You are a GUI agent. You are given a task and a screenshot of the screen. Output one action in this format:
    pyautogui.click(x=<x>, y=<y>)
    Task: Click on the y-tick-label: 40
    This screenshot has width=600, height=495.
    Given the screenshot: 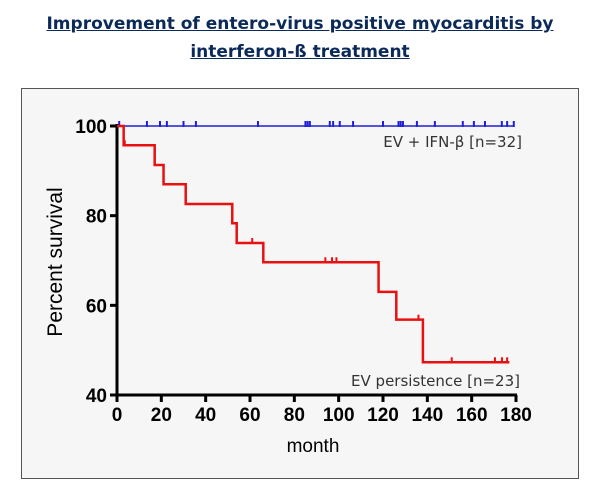 What is the action you would take?
    pyautogui.click(x=96, y=396)
    